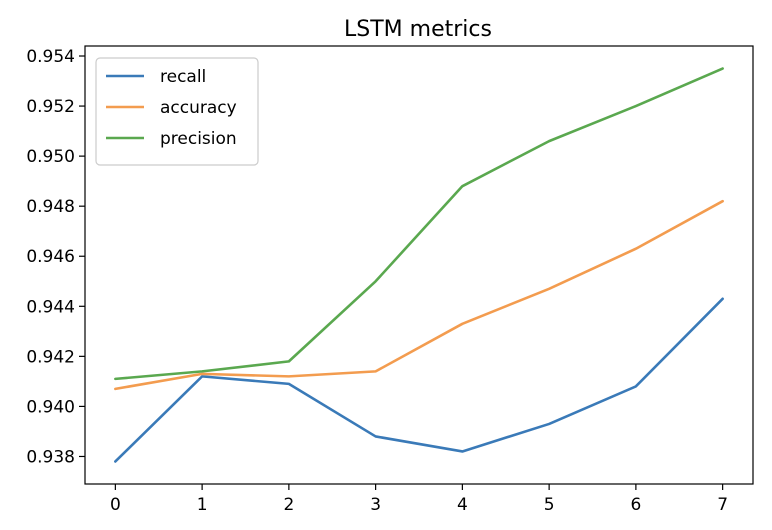  I want to click on legend: recall accuracy precision, so click(177, 111).